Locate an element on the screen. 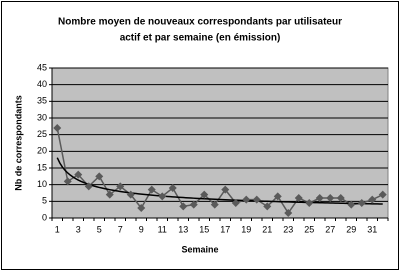 This screenshot has height=277, width=401. x-tick-label: 29 is located at coordinates (351, 229).